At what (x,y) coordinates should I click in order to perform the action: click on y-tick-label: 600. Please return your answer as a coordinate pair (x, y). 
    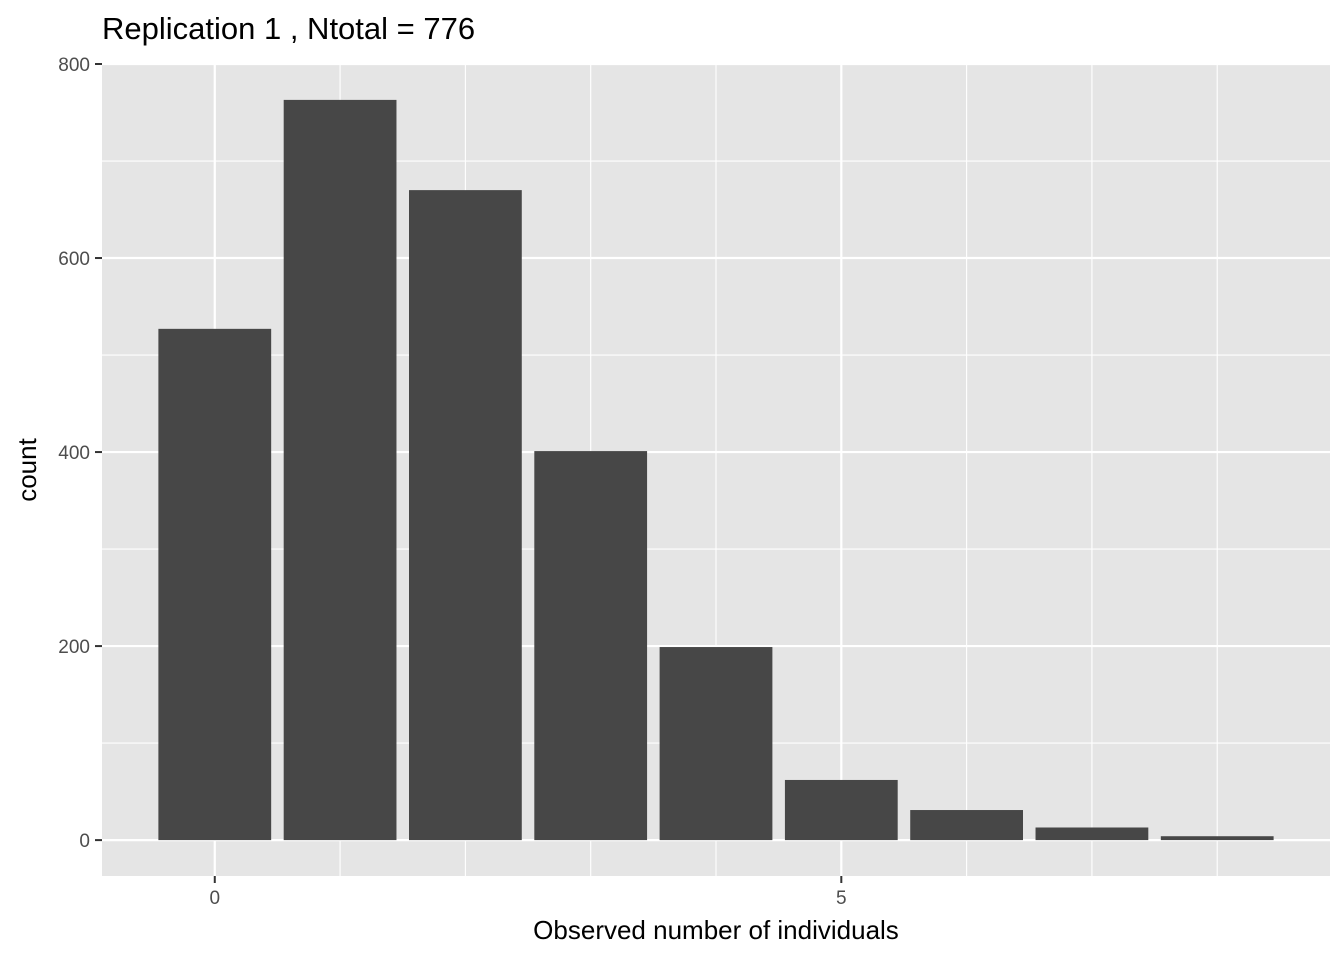
    Looking at the image, I should click on (74, 259).